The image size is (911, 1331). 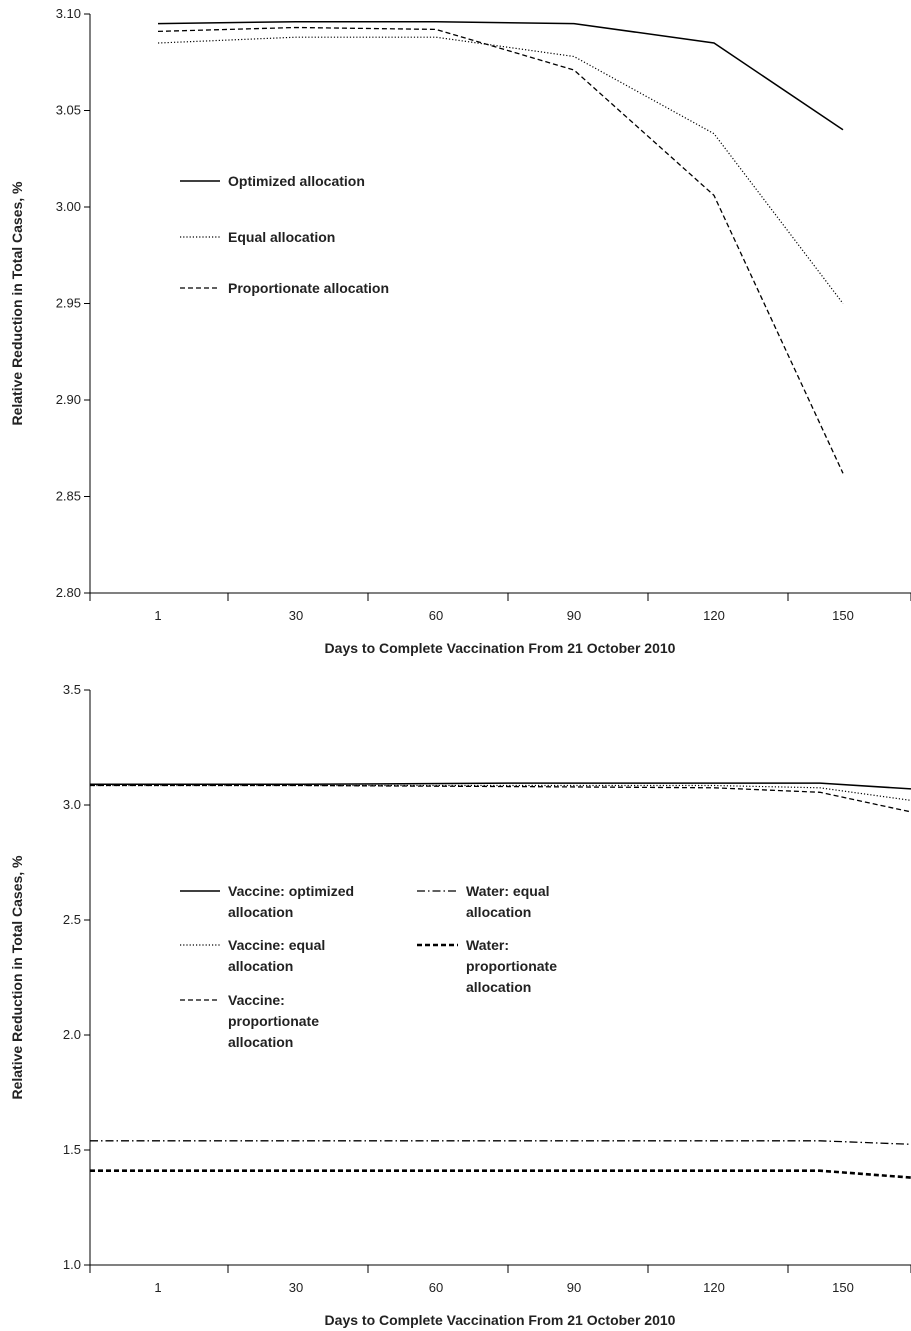 What do you see at coordinates (72, 689) in the screenshot?
I see `y-tick-label: 3.5` at bounding box center [72, 689].